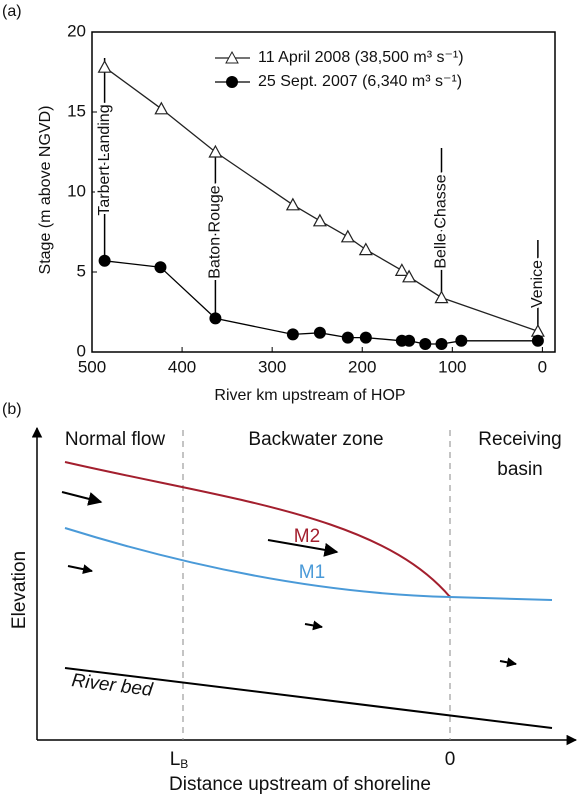  Describe the element at coordinates (307, 536) in the screenshot. I see `curve-label: M2` at that location.